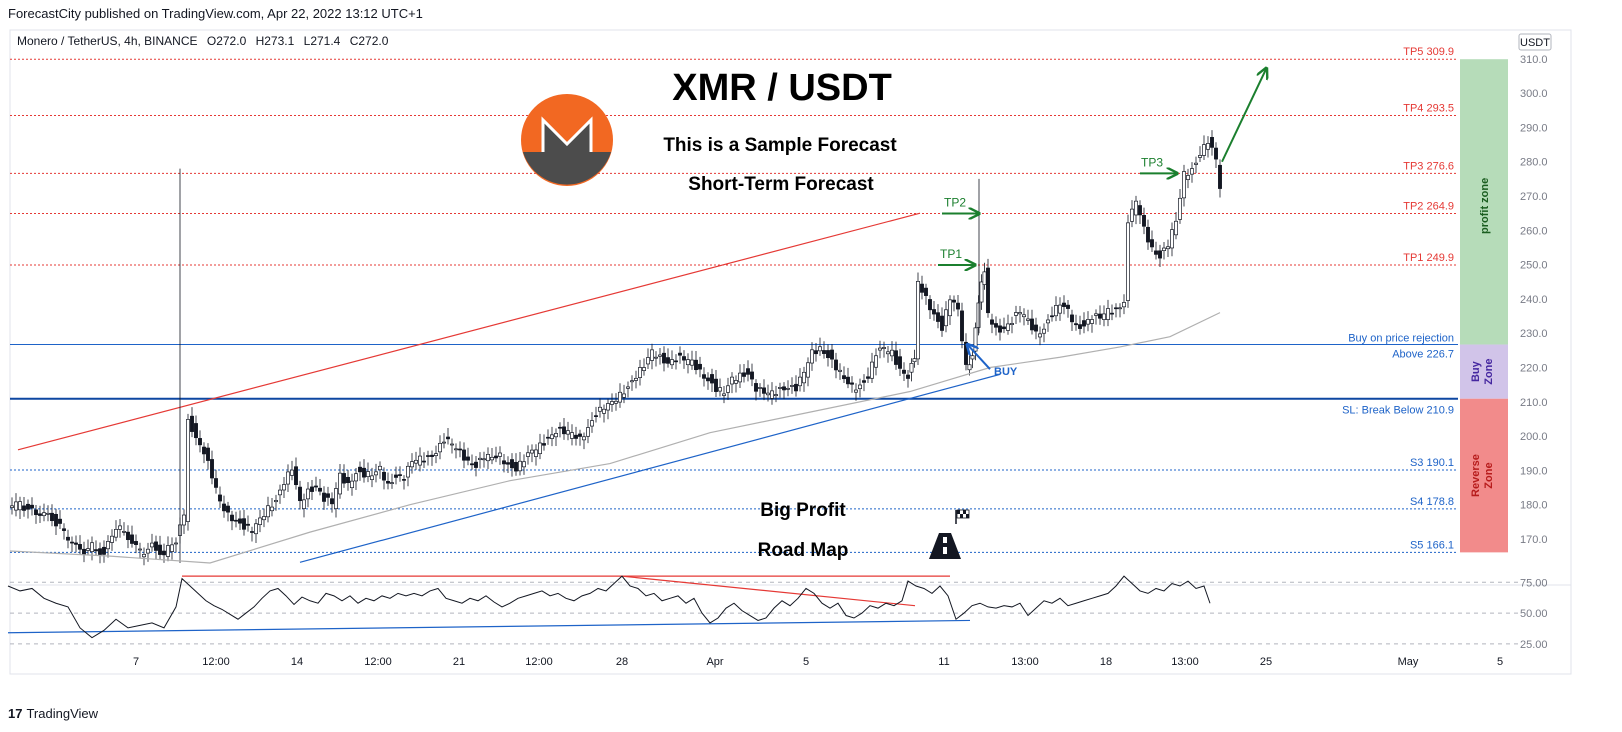  Describe the element at coordinates (1185, 662) in the screenshot. I see `time-tick-label: 13:00` at that location.